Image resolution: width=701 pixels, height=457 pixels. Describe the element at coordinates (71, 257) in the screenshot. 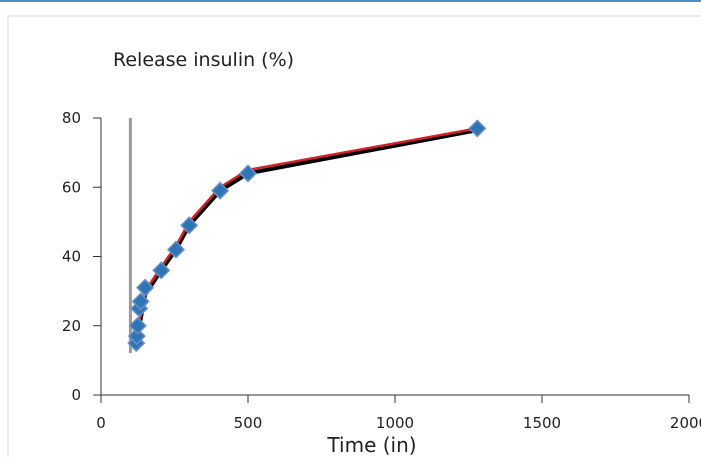

I see `y-tick-label: 40` at that location.